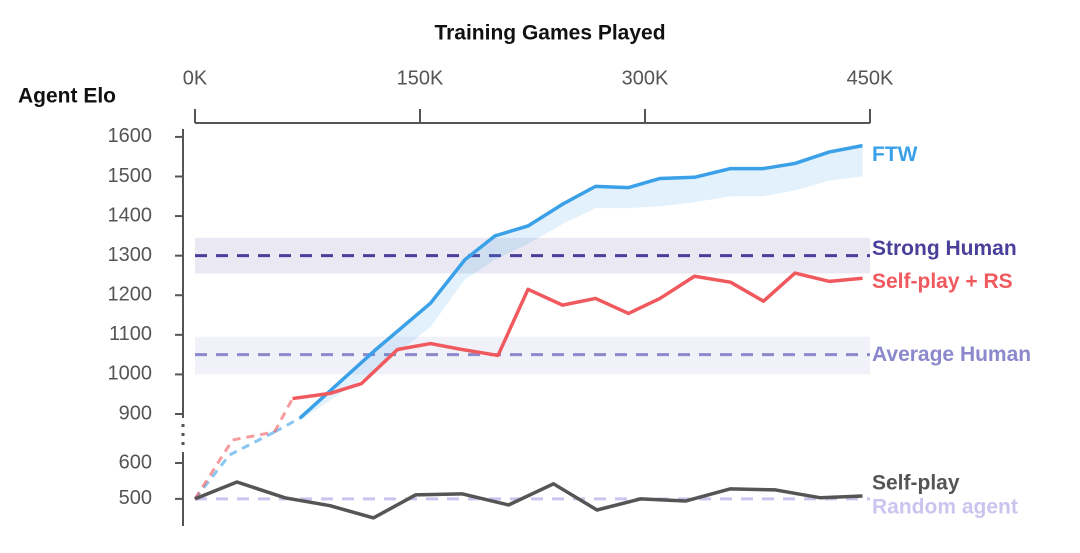  What do you see at coordinates (645, 78) in the screenshot?
I see `x-tick-label: 300K` at bounding box center [645, 78].